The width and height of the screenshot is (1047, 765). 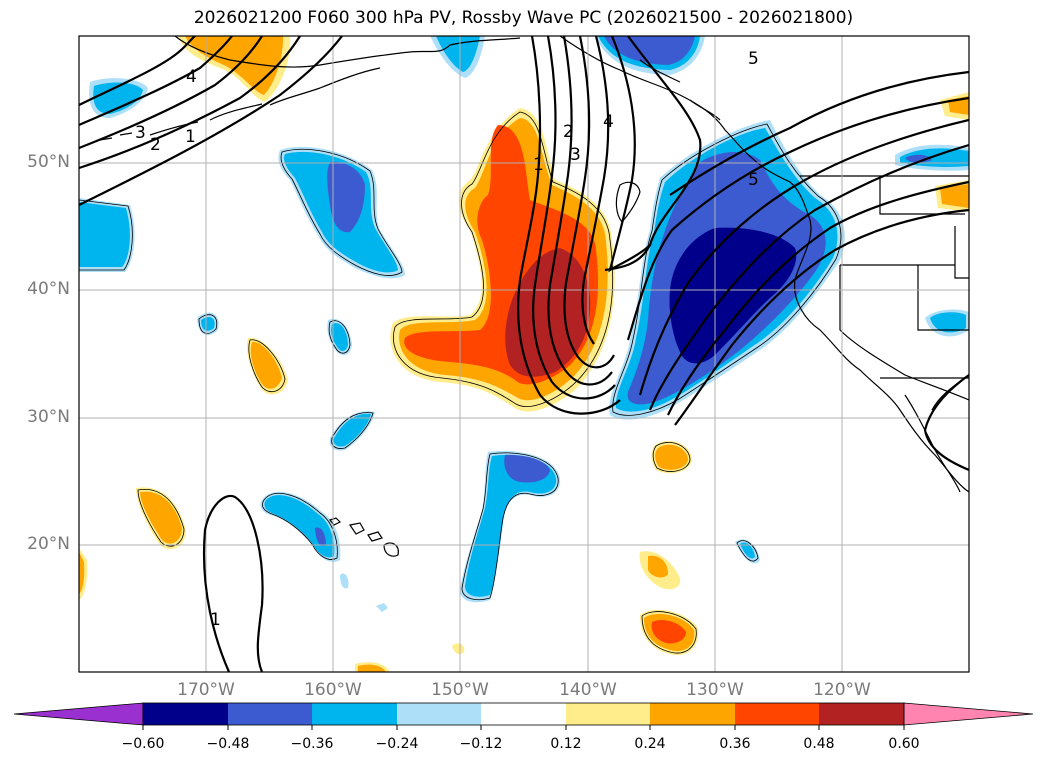 What do you see at coordinates (206, 690) in the screenshot?
I see `lon-label-170w: 170°W` at bounding box center [206, 690].